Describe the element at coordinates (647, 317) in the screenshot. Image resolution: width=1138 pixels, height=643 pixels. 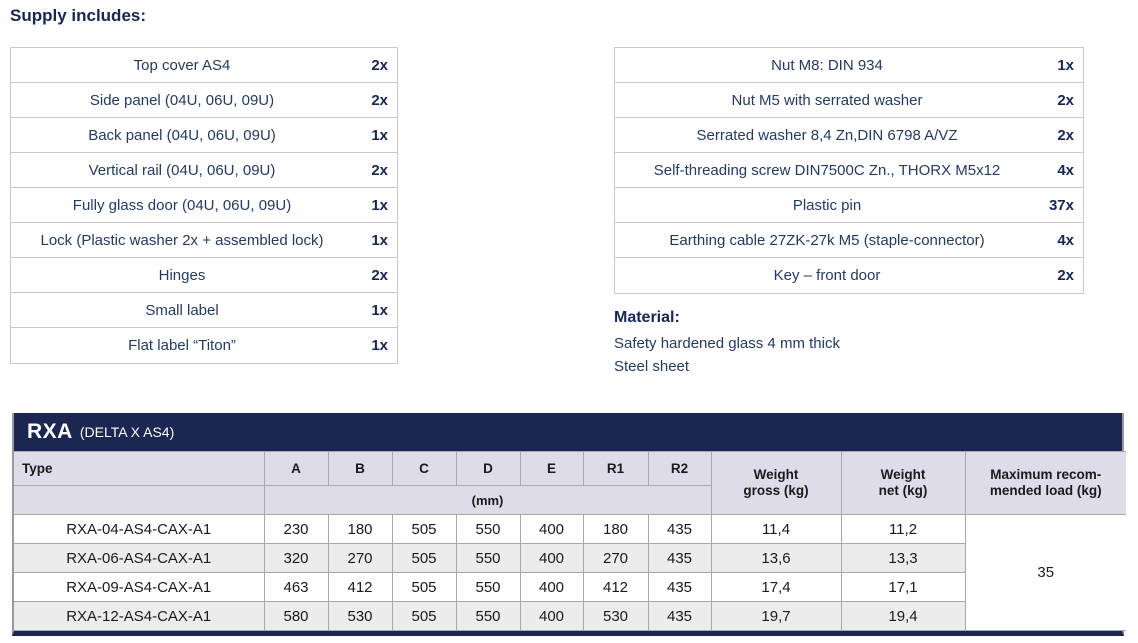
I see `material-heading: Material:` at that location.